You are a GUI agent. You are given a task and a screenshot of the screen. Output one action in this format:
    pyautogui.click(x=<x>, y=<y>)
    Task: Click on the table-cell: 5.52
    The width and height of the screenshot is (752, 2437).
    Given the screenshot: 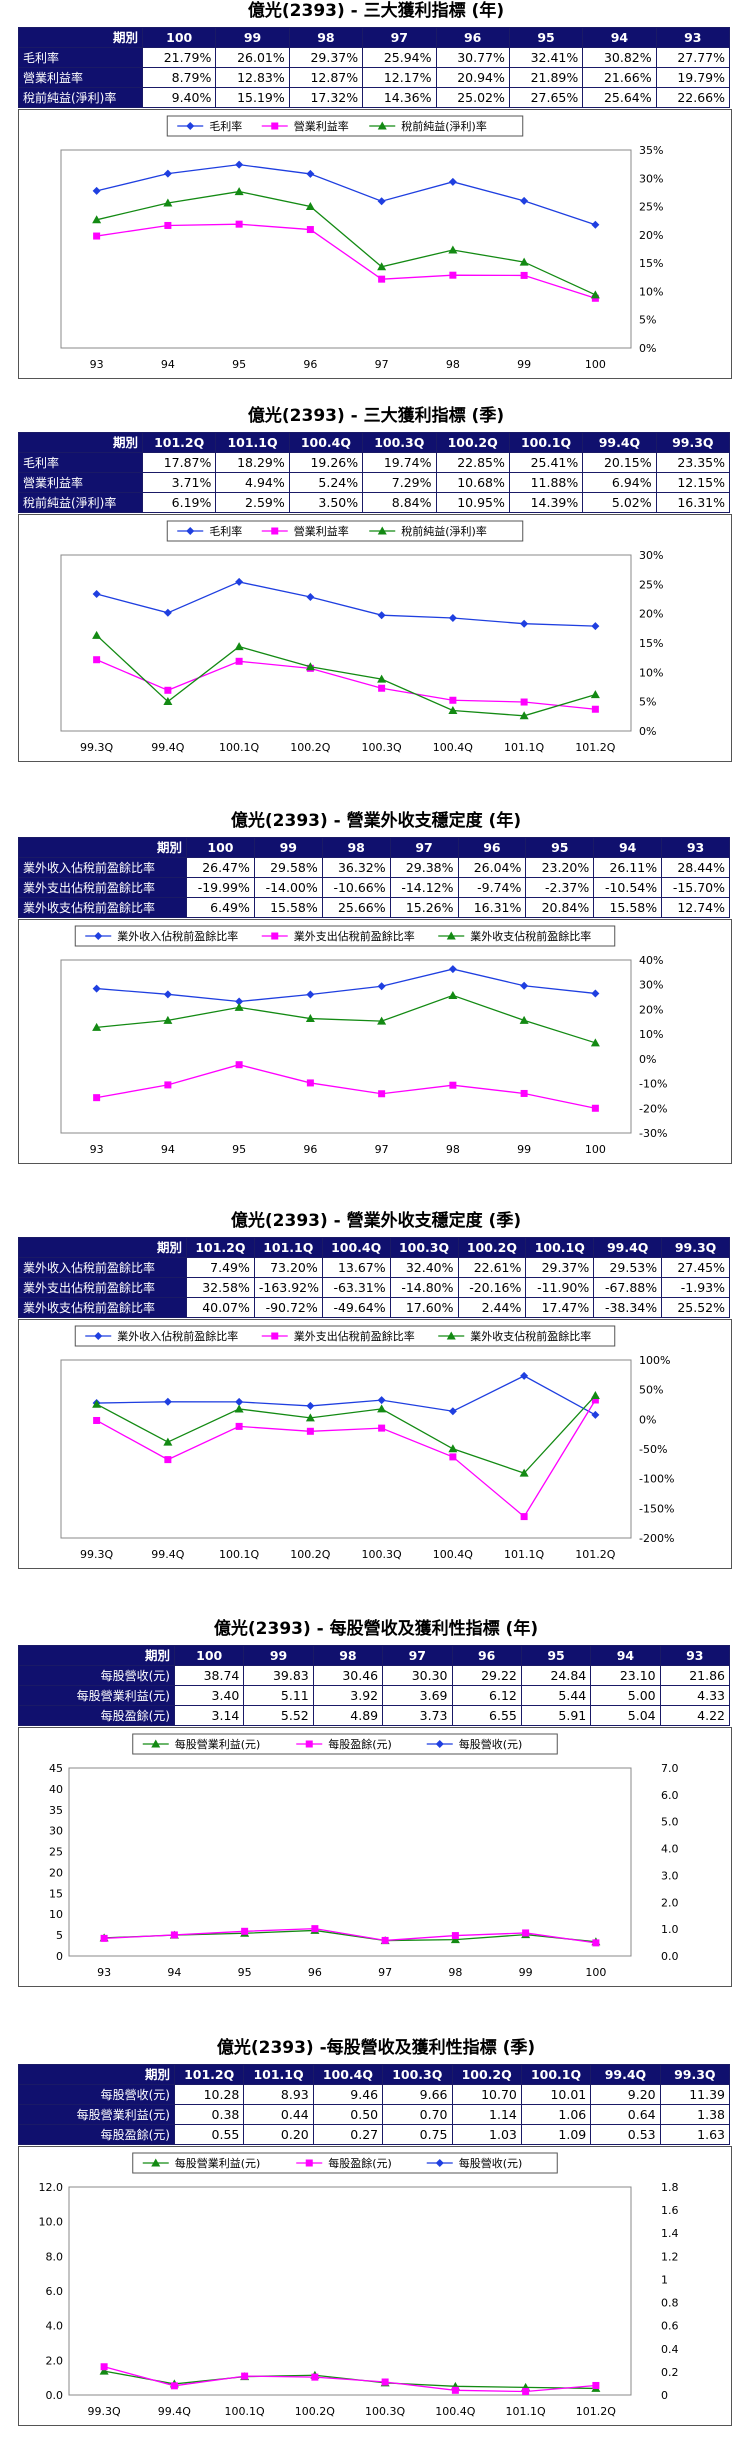 What is the action you would take?
    pyautogui.click(x=278, y=1715)
    